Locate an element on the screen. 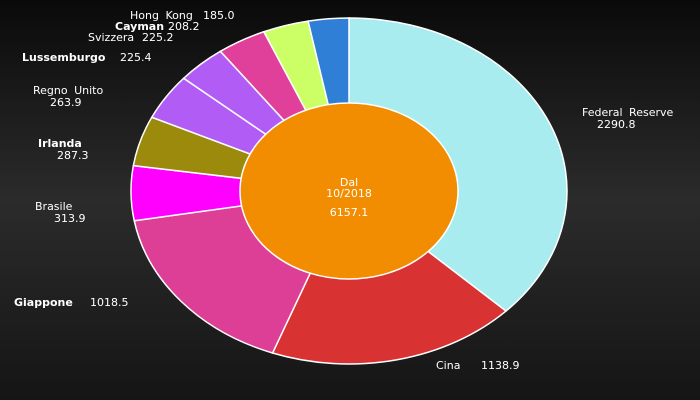 This screenshot has width=700, height=400. center-total: 6157.1 is located at coordinates (349, 212).